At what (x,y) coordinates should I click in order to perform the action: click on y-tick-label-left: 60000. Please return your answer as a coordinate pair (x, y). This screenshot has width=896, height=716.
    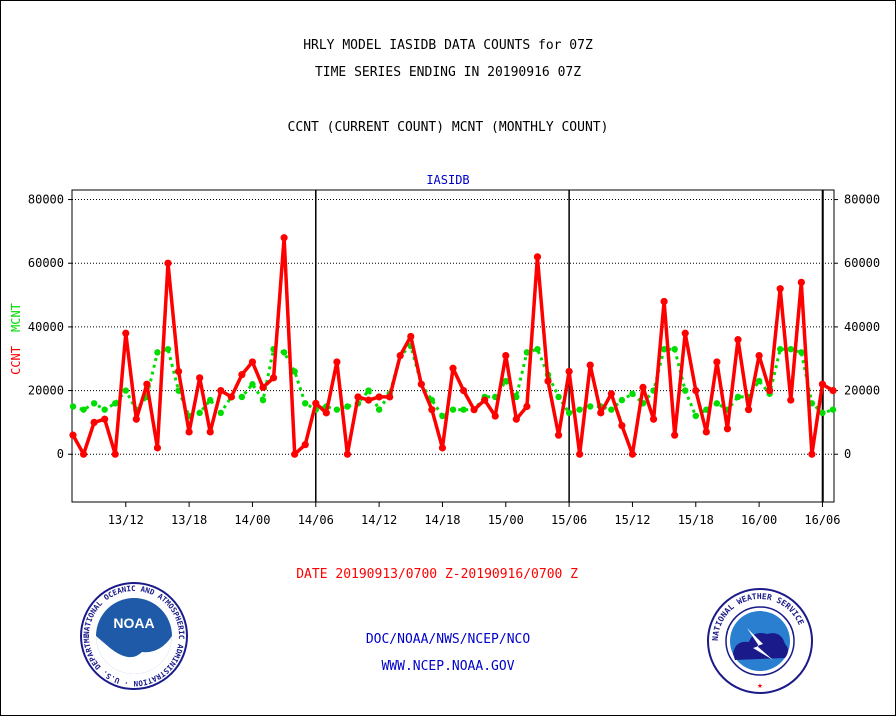
    Looking at the image, I should click on (46, 263).